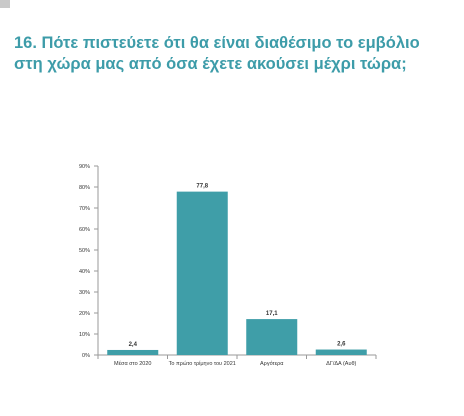 The height and width of the screenshot is (416, 464). I want to click on bar-value-label: 2,4, so click(133, 345).